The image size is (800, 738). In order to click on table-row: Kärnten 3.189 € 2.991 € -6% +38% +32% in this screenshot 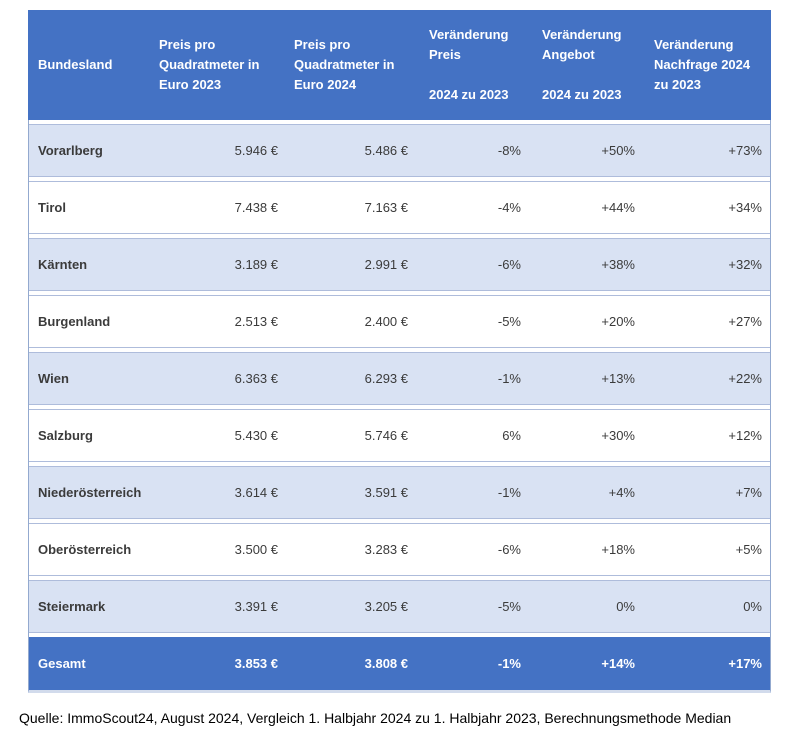, I will do `click(399, 264)`.